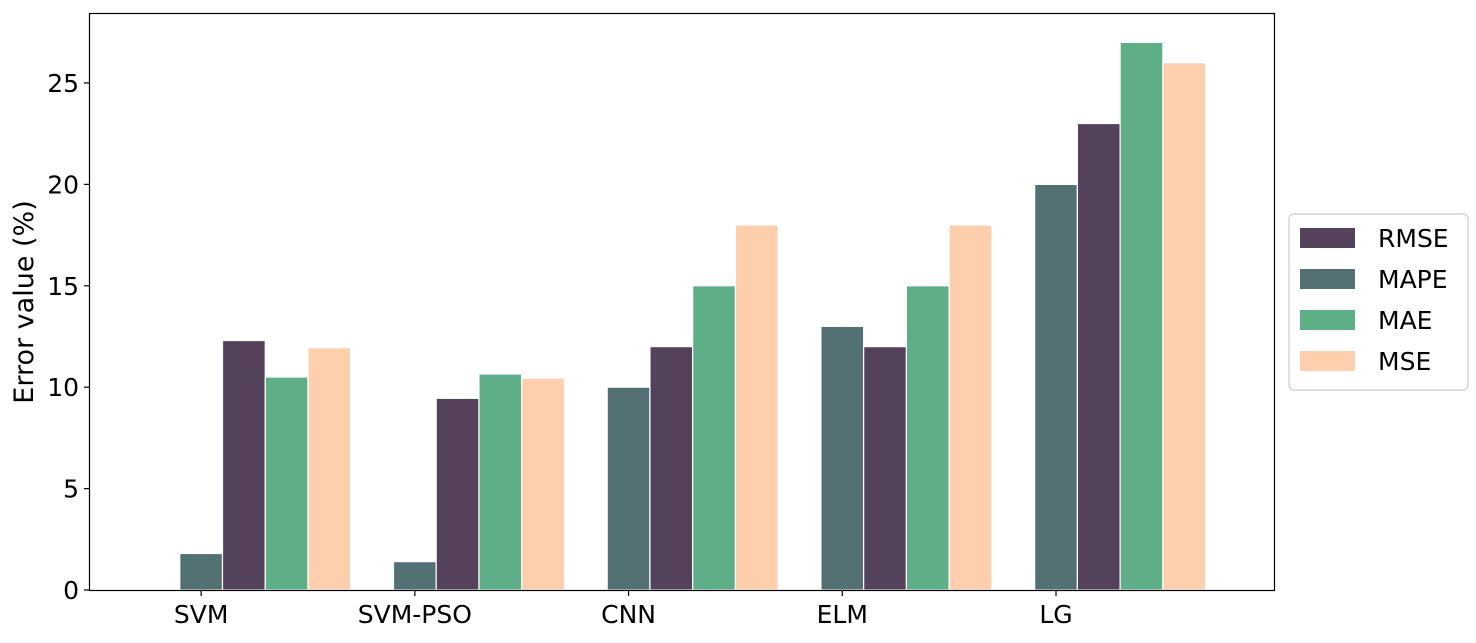 The image size is (1476, 643). What do you see at coordinates (71, 590) in the screenshot?
I see `y-tick-label: 0` at bounding box center [71, 590].